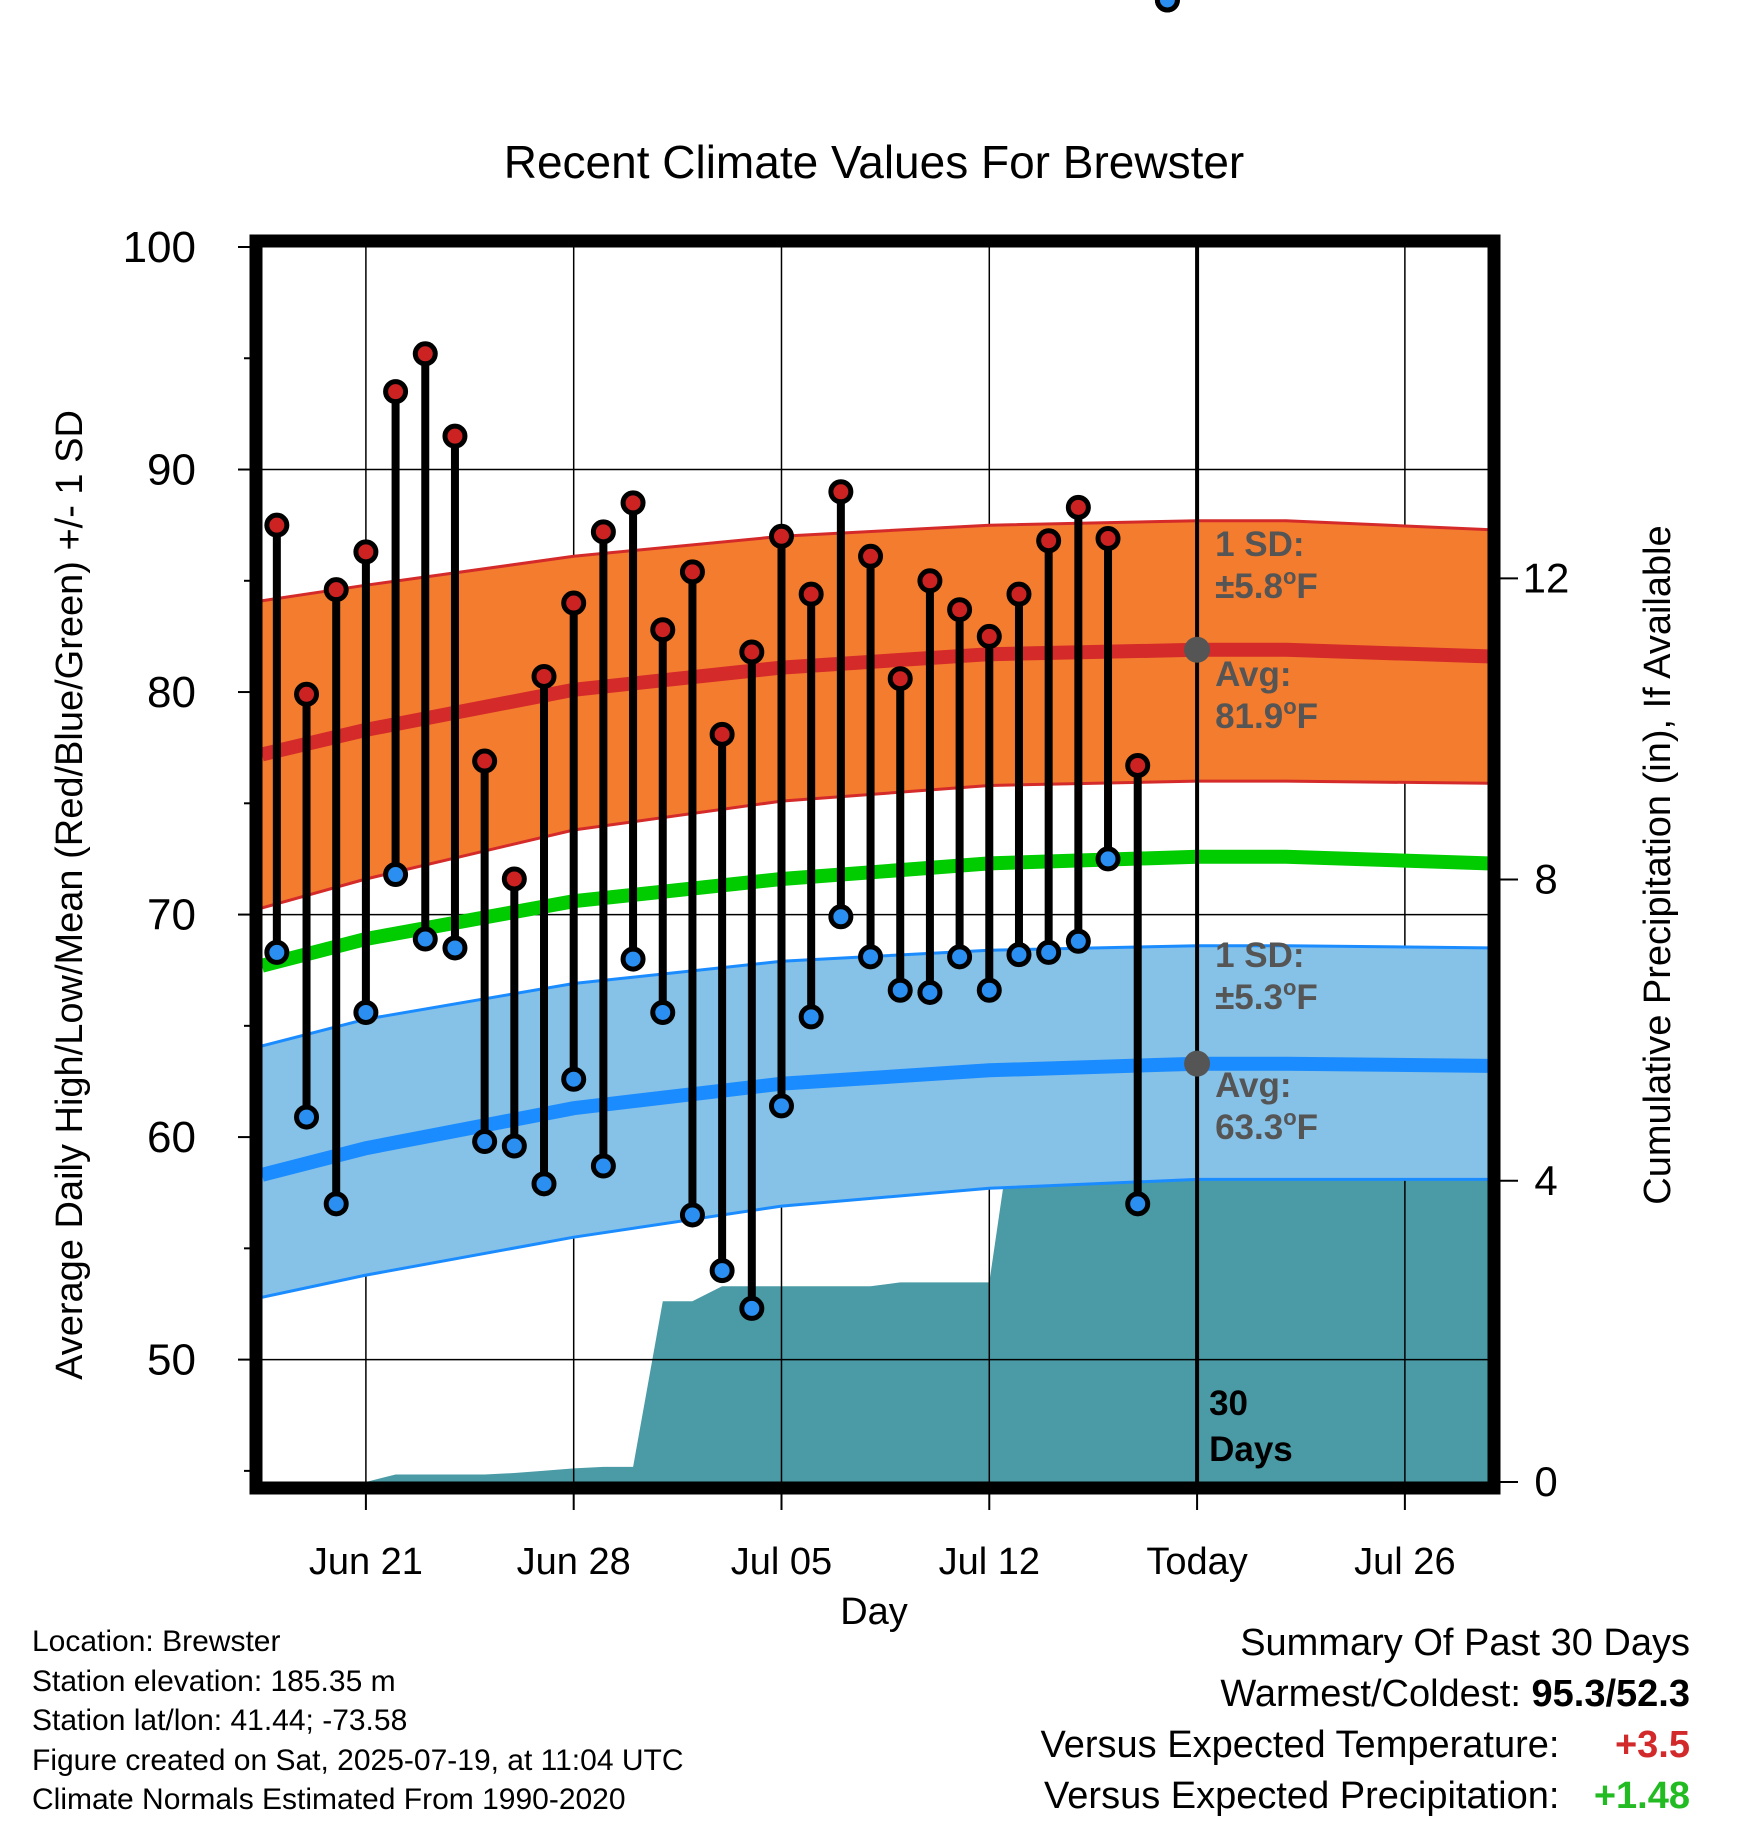 The image size is (1748, 1828). What do you see at coordinates (875, 911) in the screenshot?
I see `mean-normal-line` at bounding box center [875, 911].